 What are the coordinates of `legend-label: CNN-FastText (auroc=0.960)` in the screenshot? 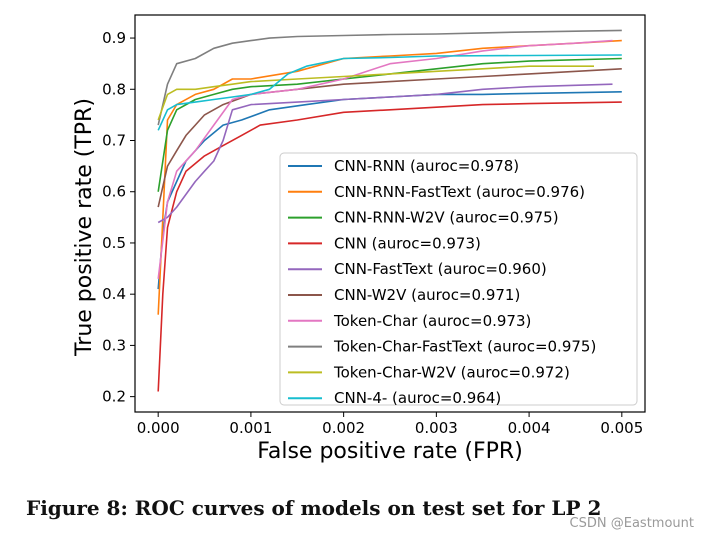 It's located at (440, 269).